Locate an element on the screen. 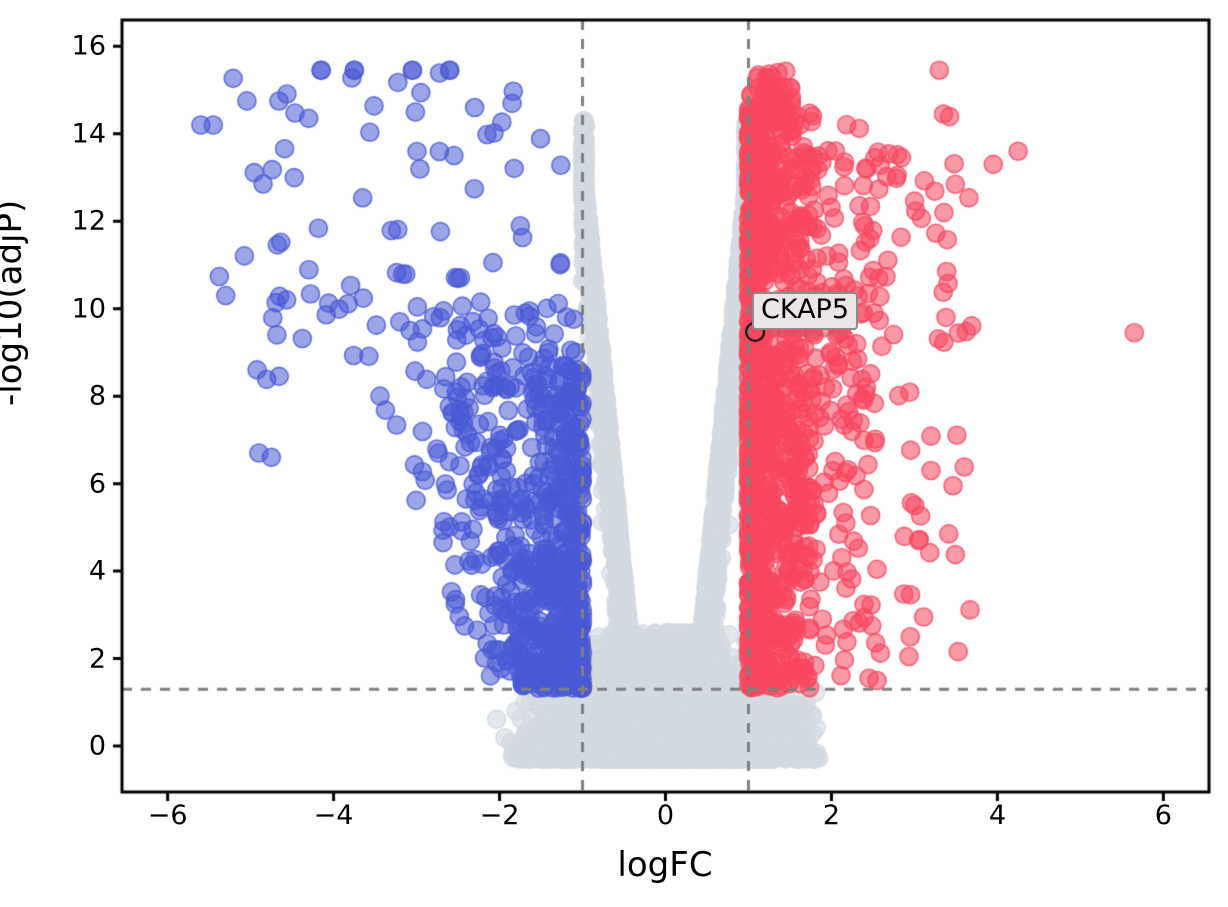 The width and height of the screenshot is (1228, 907). x-tick-label: −2 is located at coordinates (499, 815).